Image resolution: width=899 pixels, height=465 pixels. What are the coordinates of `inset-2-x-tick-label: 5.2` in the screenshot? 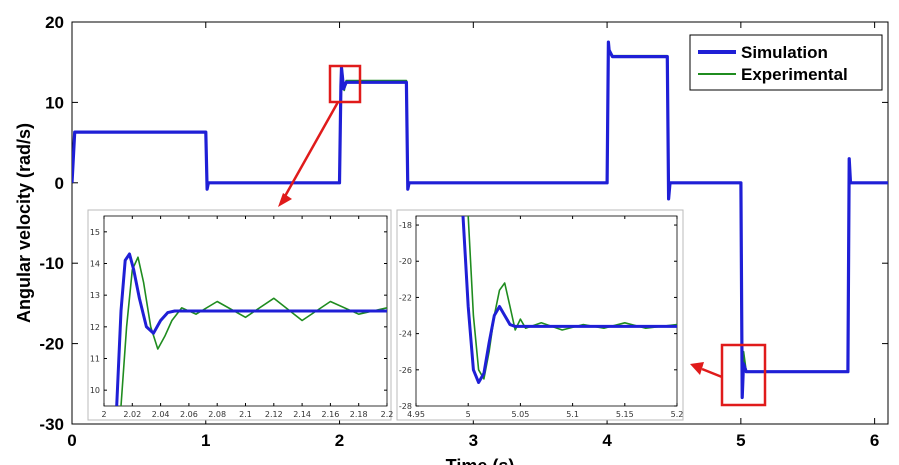 It's located at (677, 414).